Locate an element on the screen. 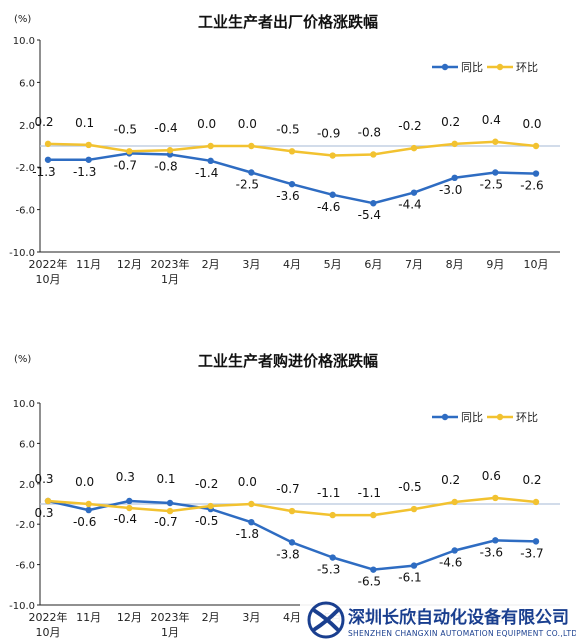 This screenshot has height=643, width=576. y-tick-label: -10.0 is located at coordinates (22, 606).